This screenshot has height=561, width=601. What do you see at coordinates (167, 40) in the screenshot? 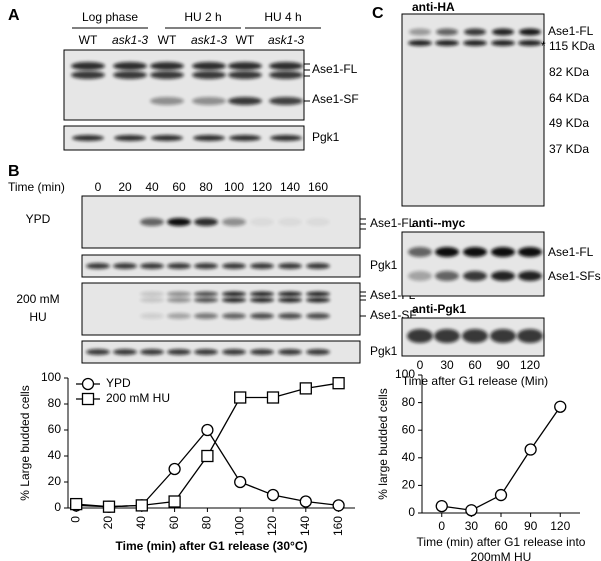
I see `lane-label: WT` at bounding box center [167, 40].